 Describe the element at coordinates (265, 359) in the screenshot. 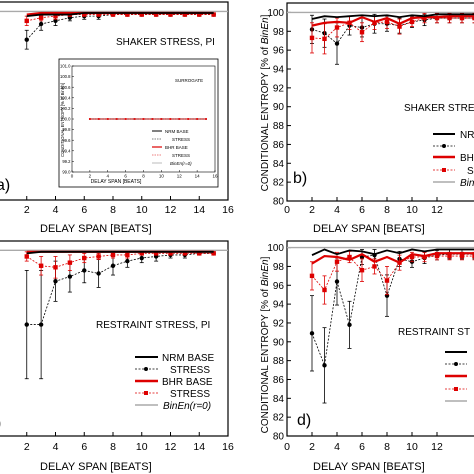

I see `y-axis-label-prefix: CONDITIONAL ENTROPY [% of` at that location.